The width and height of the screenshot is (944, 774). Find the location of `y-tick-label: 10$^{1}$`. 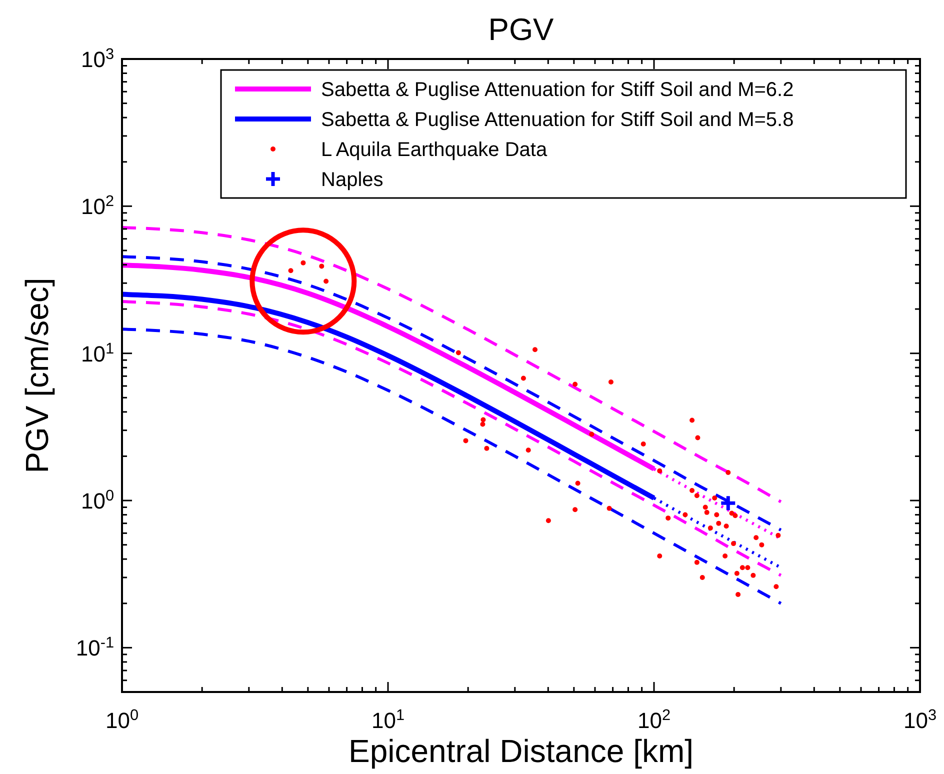

y-tick-label: 10$^{1}$ is located at coordinates (97, 353).